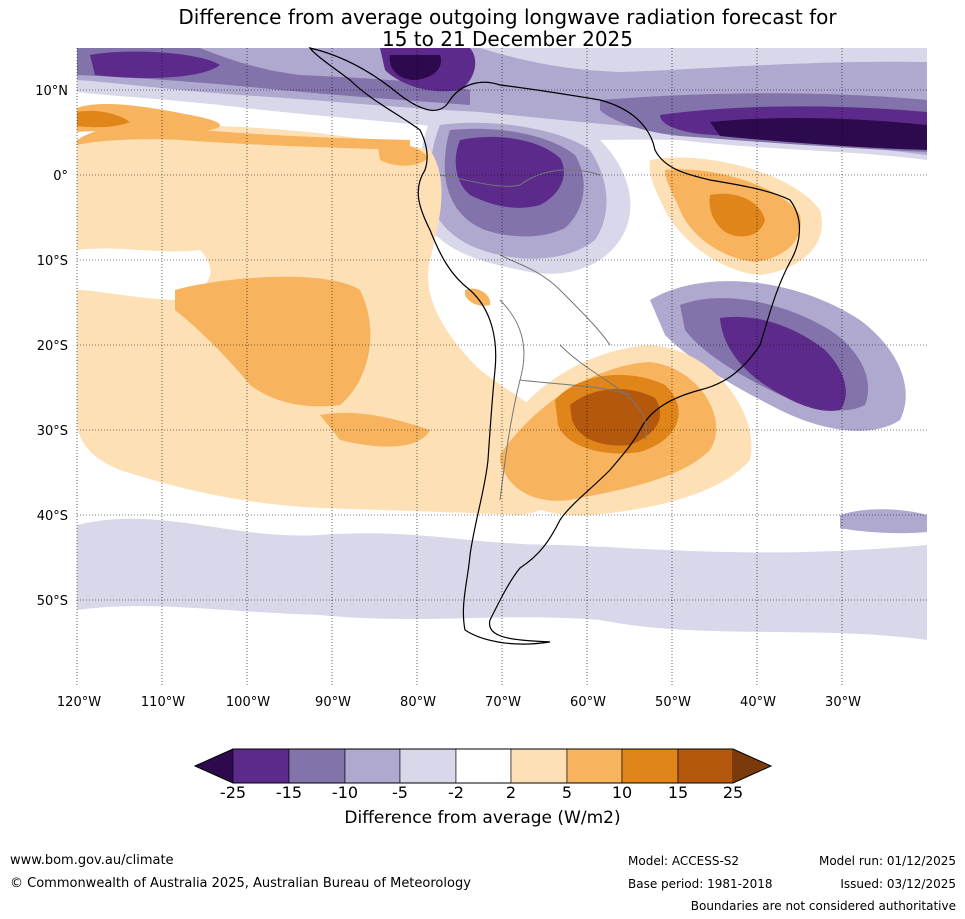 The height and width of the screenshot is (919, 965). What do you see at coordinates (52, 601) in the screenshot?
I see `lat-label: 50°S` at bounding box center [52, 601].